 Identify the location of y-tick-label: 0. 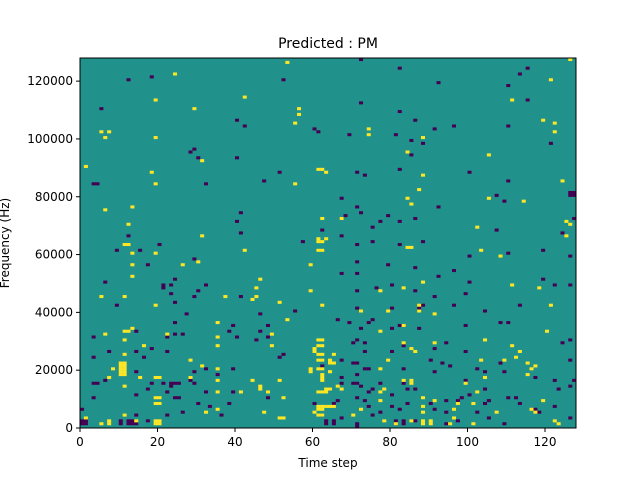
(69, 428).